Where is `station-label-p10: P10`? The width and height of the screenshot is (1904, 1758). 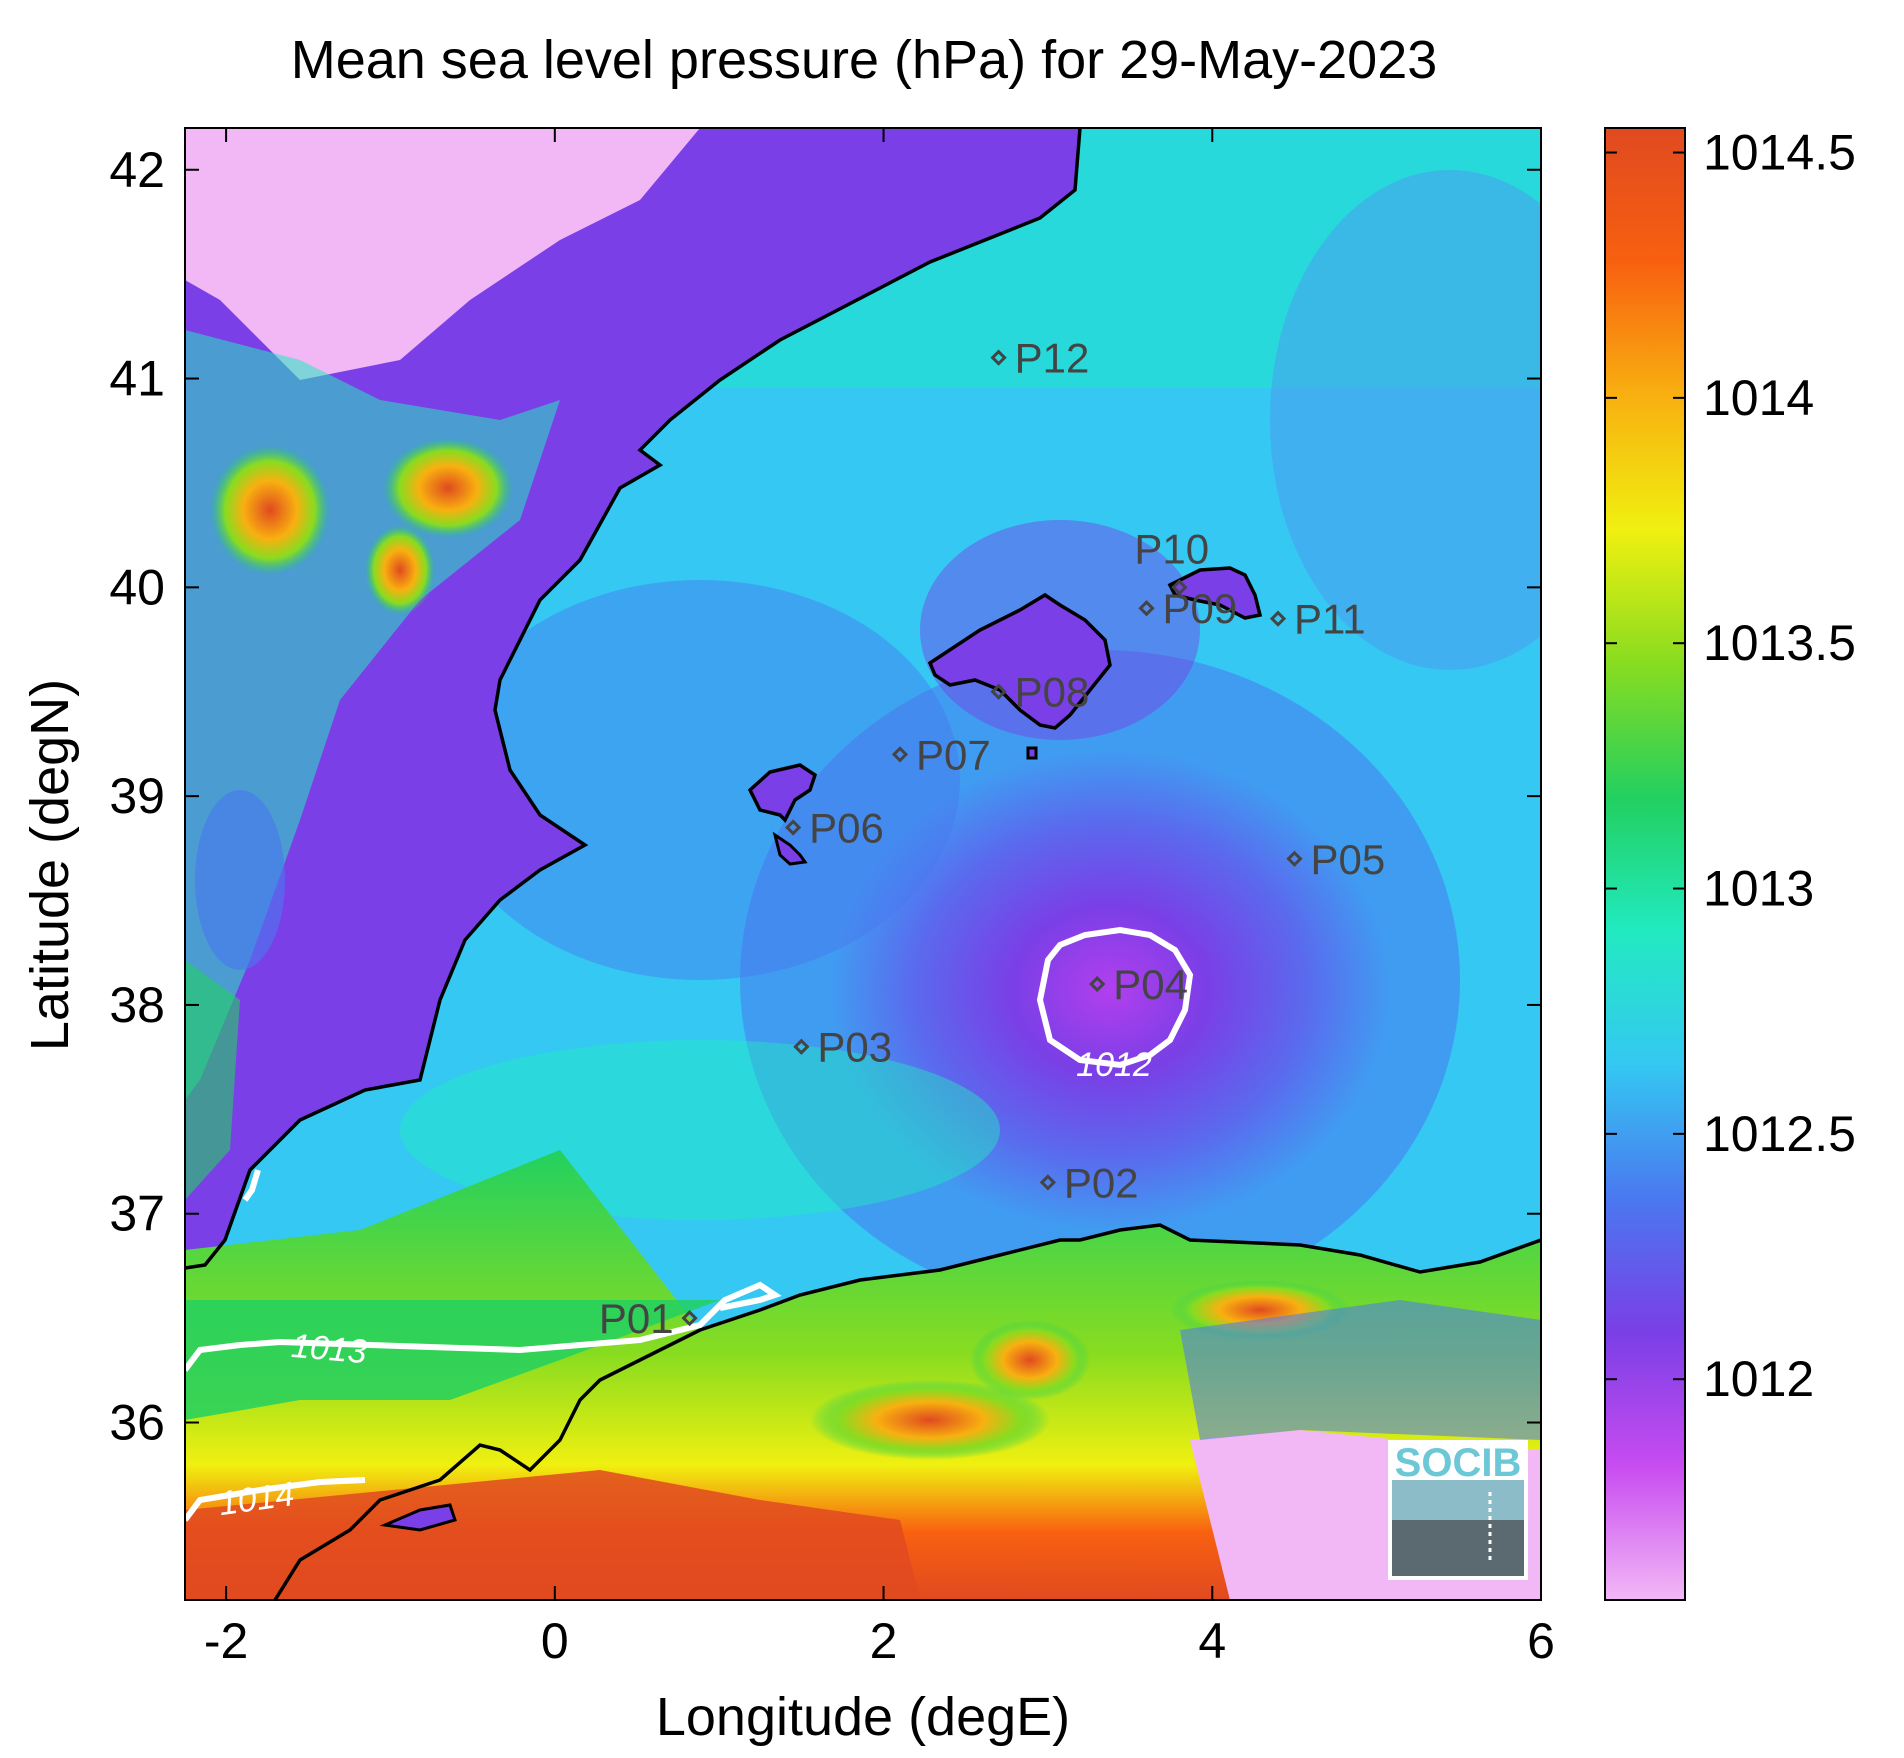 station-label-p10: P10 is located at coordinates (1171, 548).